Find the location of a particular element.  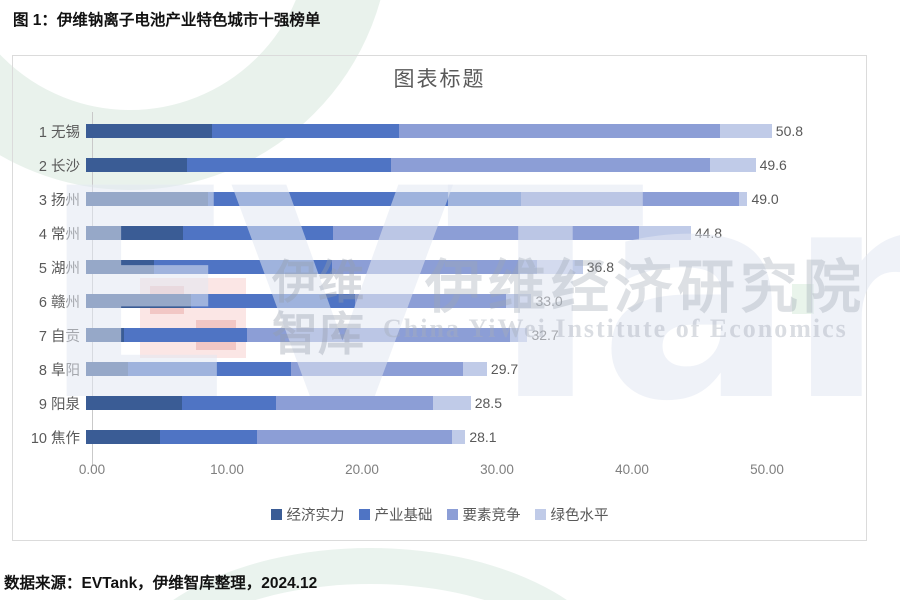

bar-row: 8 阜阳 29.7 is located at coordinates (439, 369).